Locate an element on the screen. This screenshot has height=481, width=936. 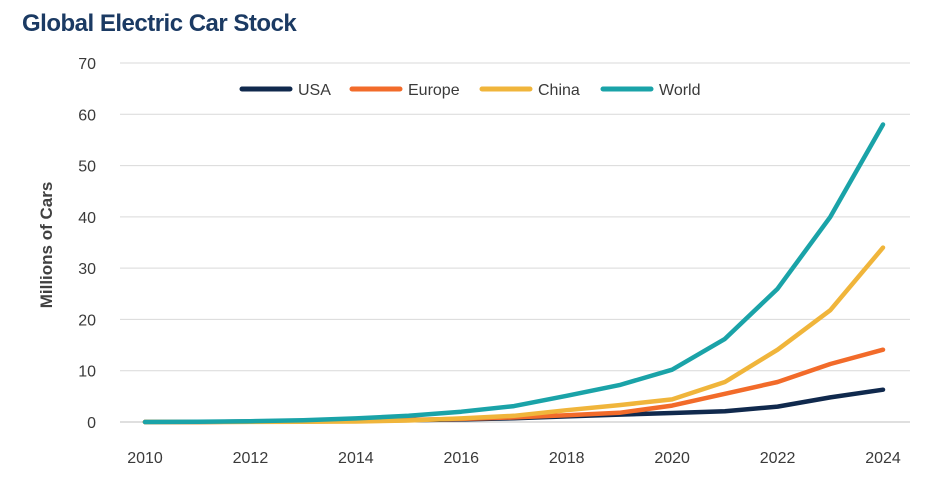
x-tick-label: 2018 is located at coordinates (567, 458).